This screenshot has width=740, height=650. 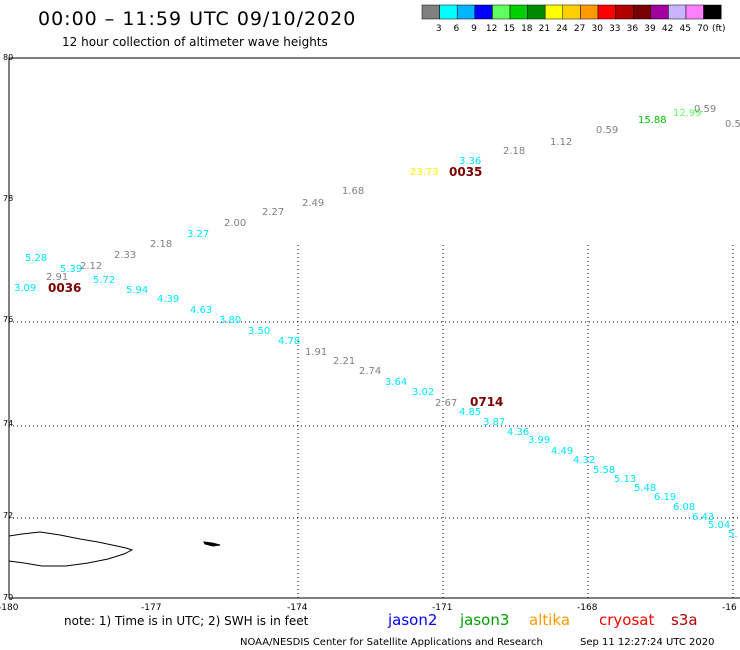 What do you see at coordinates (197, 19) in the screenshot?
I see `map-title: 00:00 – 11:59 UTC 09/10/2020` at bounding box center [197, 19].